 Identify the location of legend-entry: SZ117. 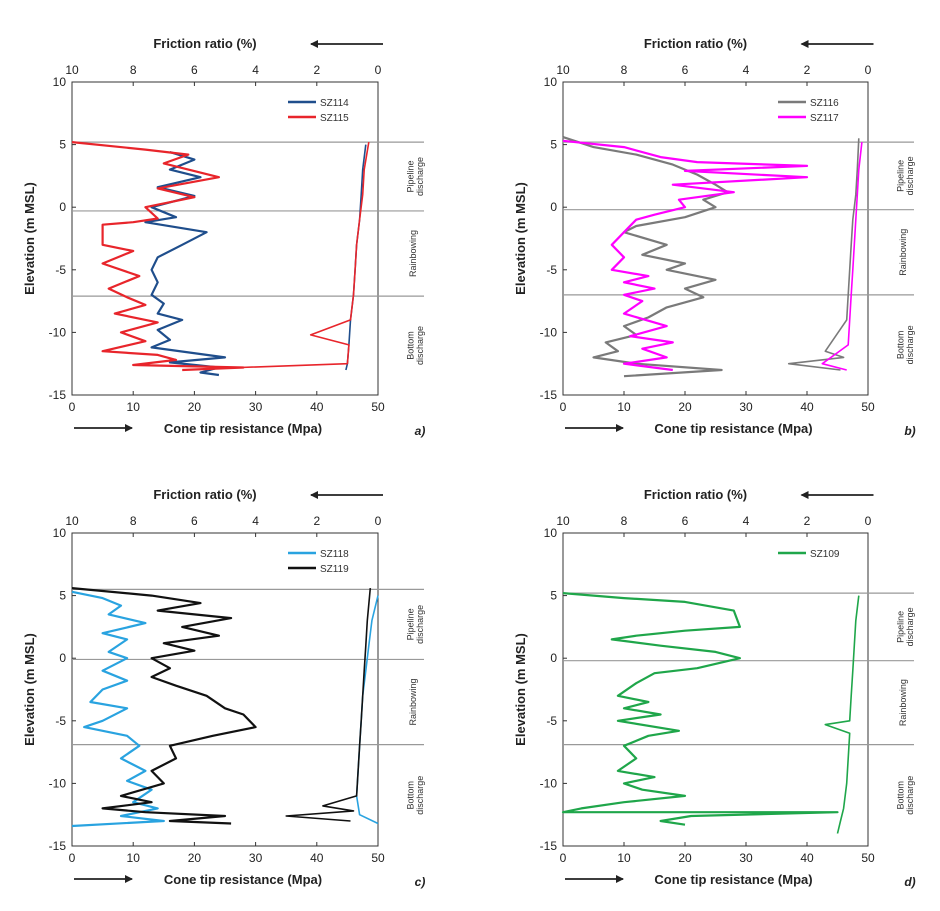
(824, 118).